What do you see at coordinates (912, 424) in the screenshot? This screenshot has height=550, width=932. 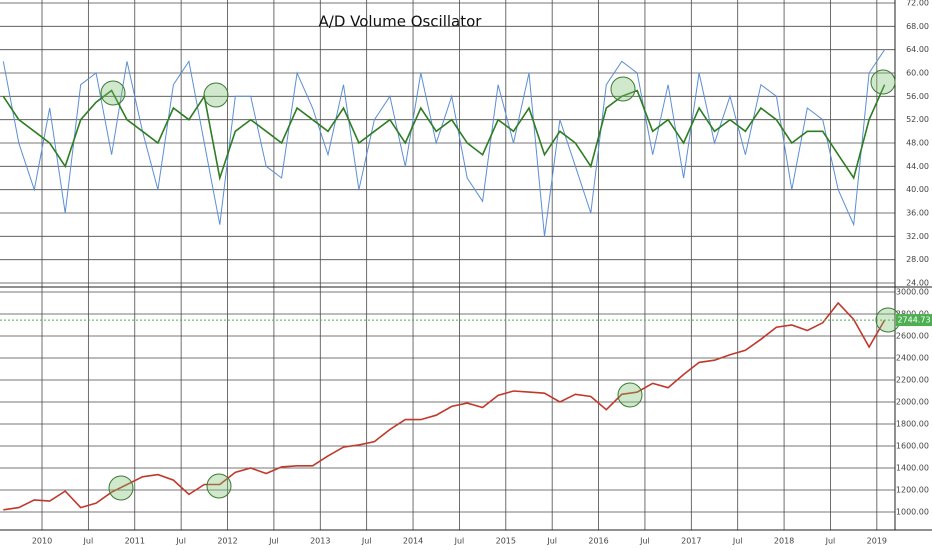 I see `y-tick-label: 1800.00` at bounding box center [912, 424].